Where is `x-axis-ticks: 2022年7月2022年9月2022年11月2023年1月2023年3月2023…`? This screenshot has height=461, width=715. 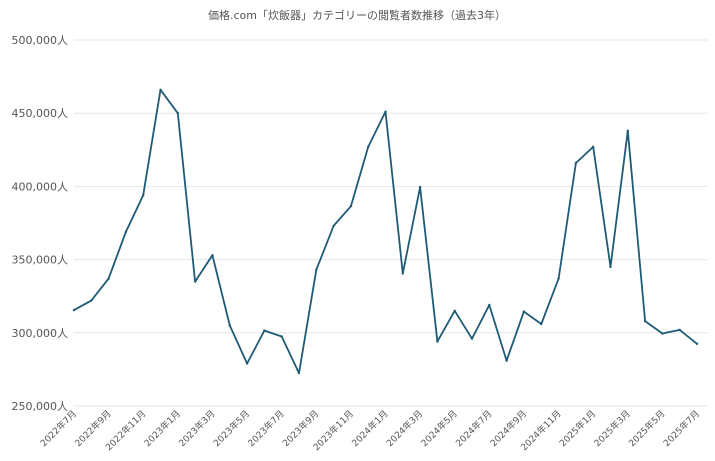 x-axis-ticks: 2022年7月2022年9月2022年11月2023年1月2023年3月2023… is located at coordinates (370, 431).